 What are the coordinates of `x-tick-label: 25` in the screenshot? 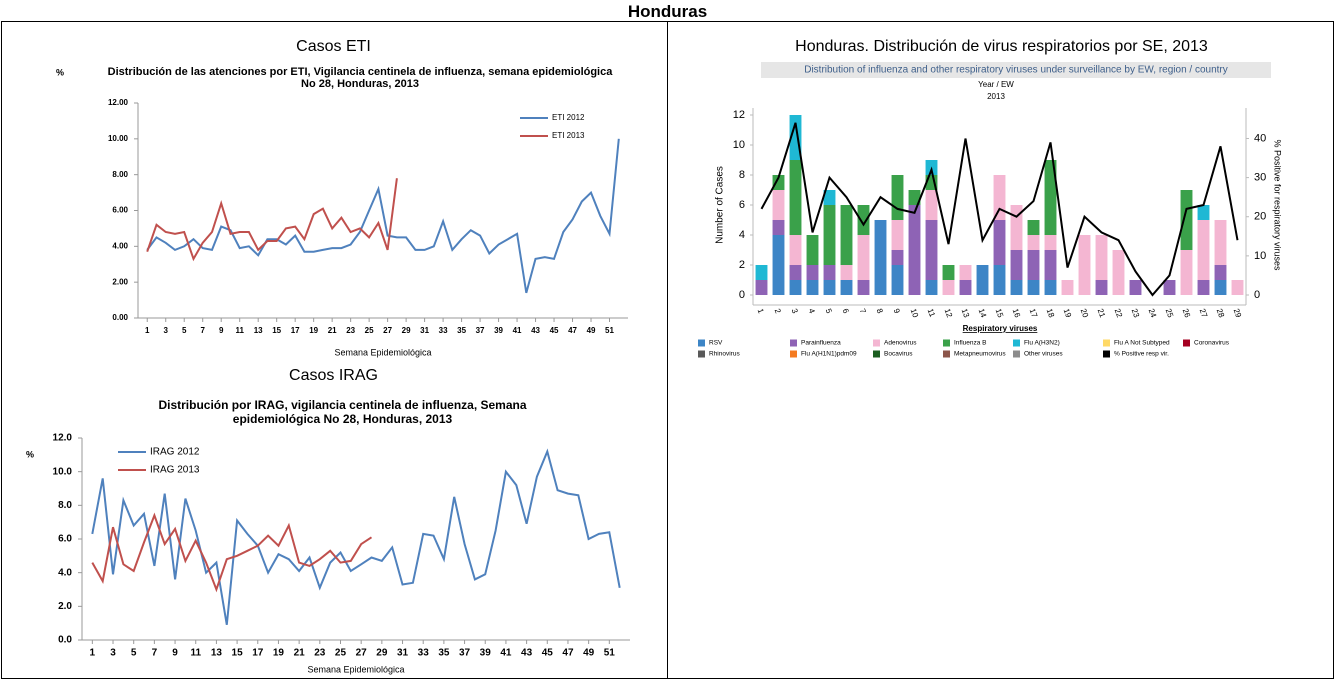 It's located at (341, 653).